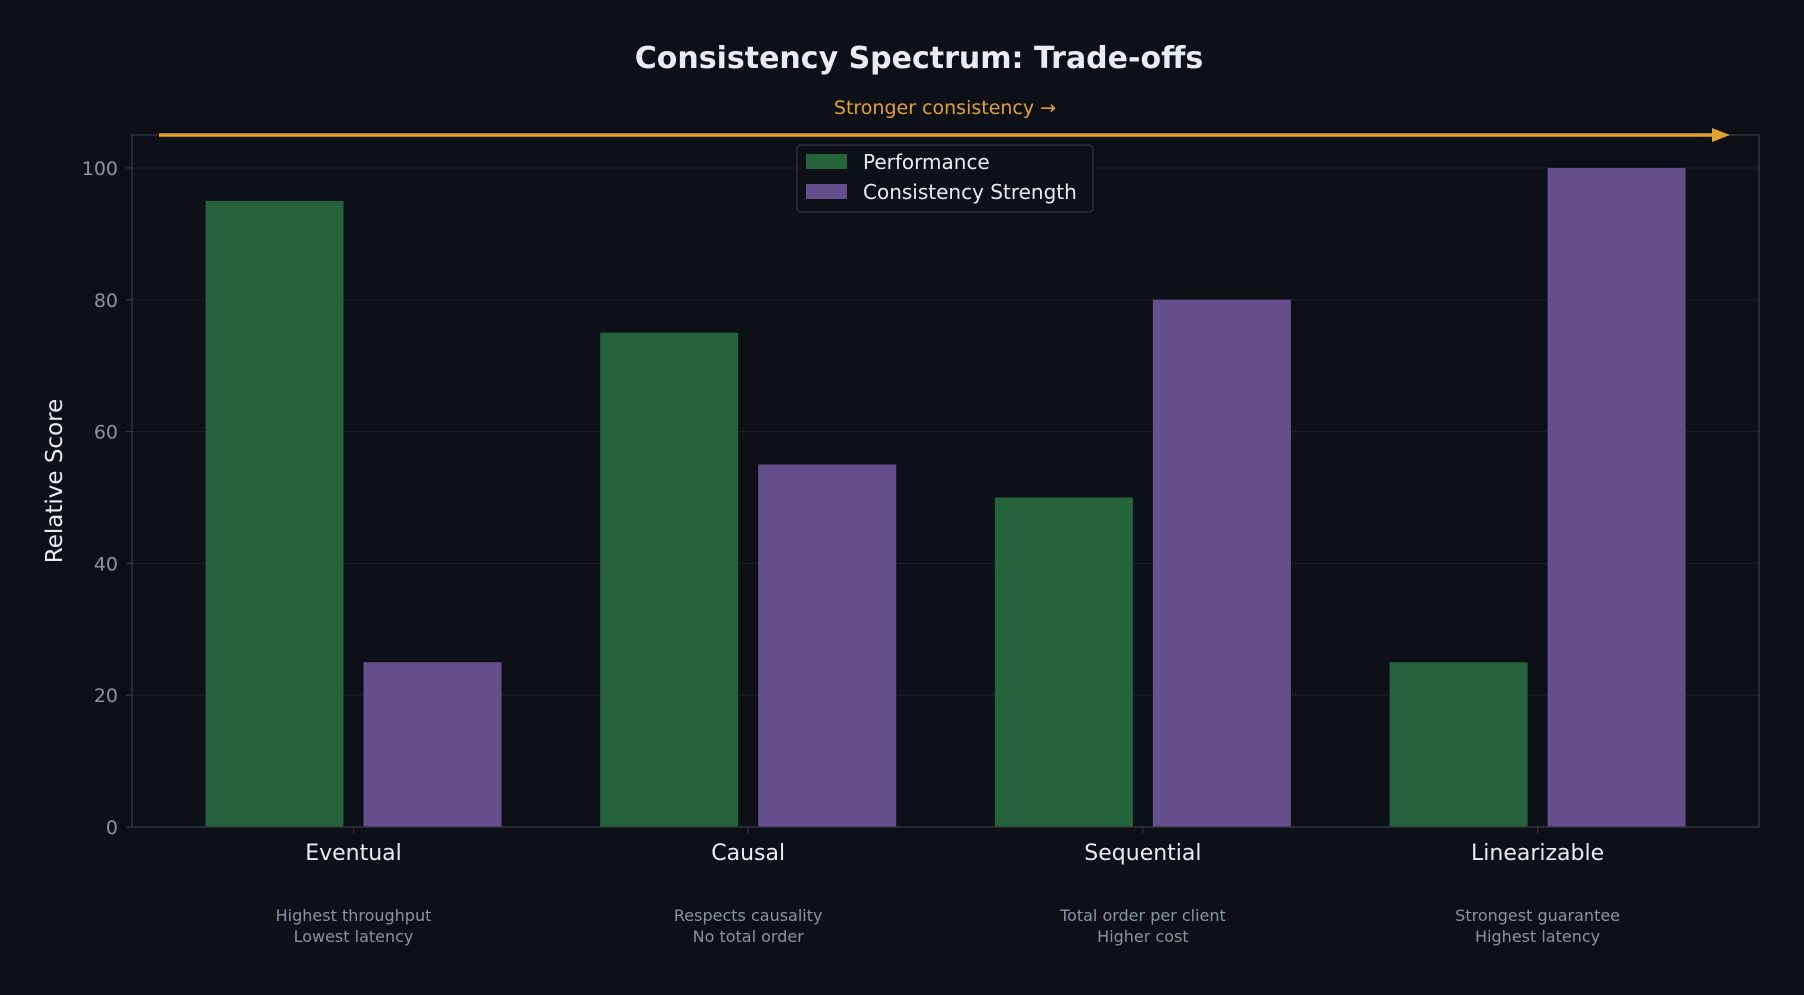 This screenshot has width=1804, height=995. What do you see at coordinates (827, 645) in the screenshot?
I see `bar-consistency-strength-causal` at bounding box center [827, 645].